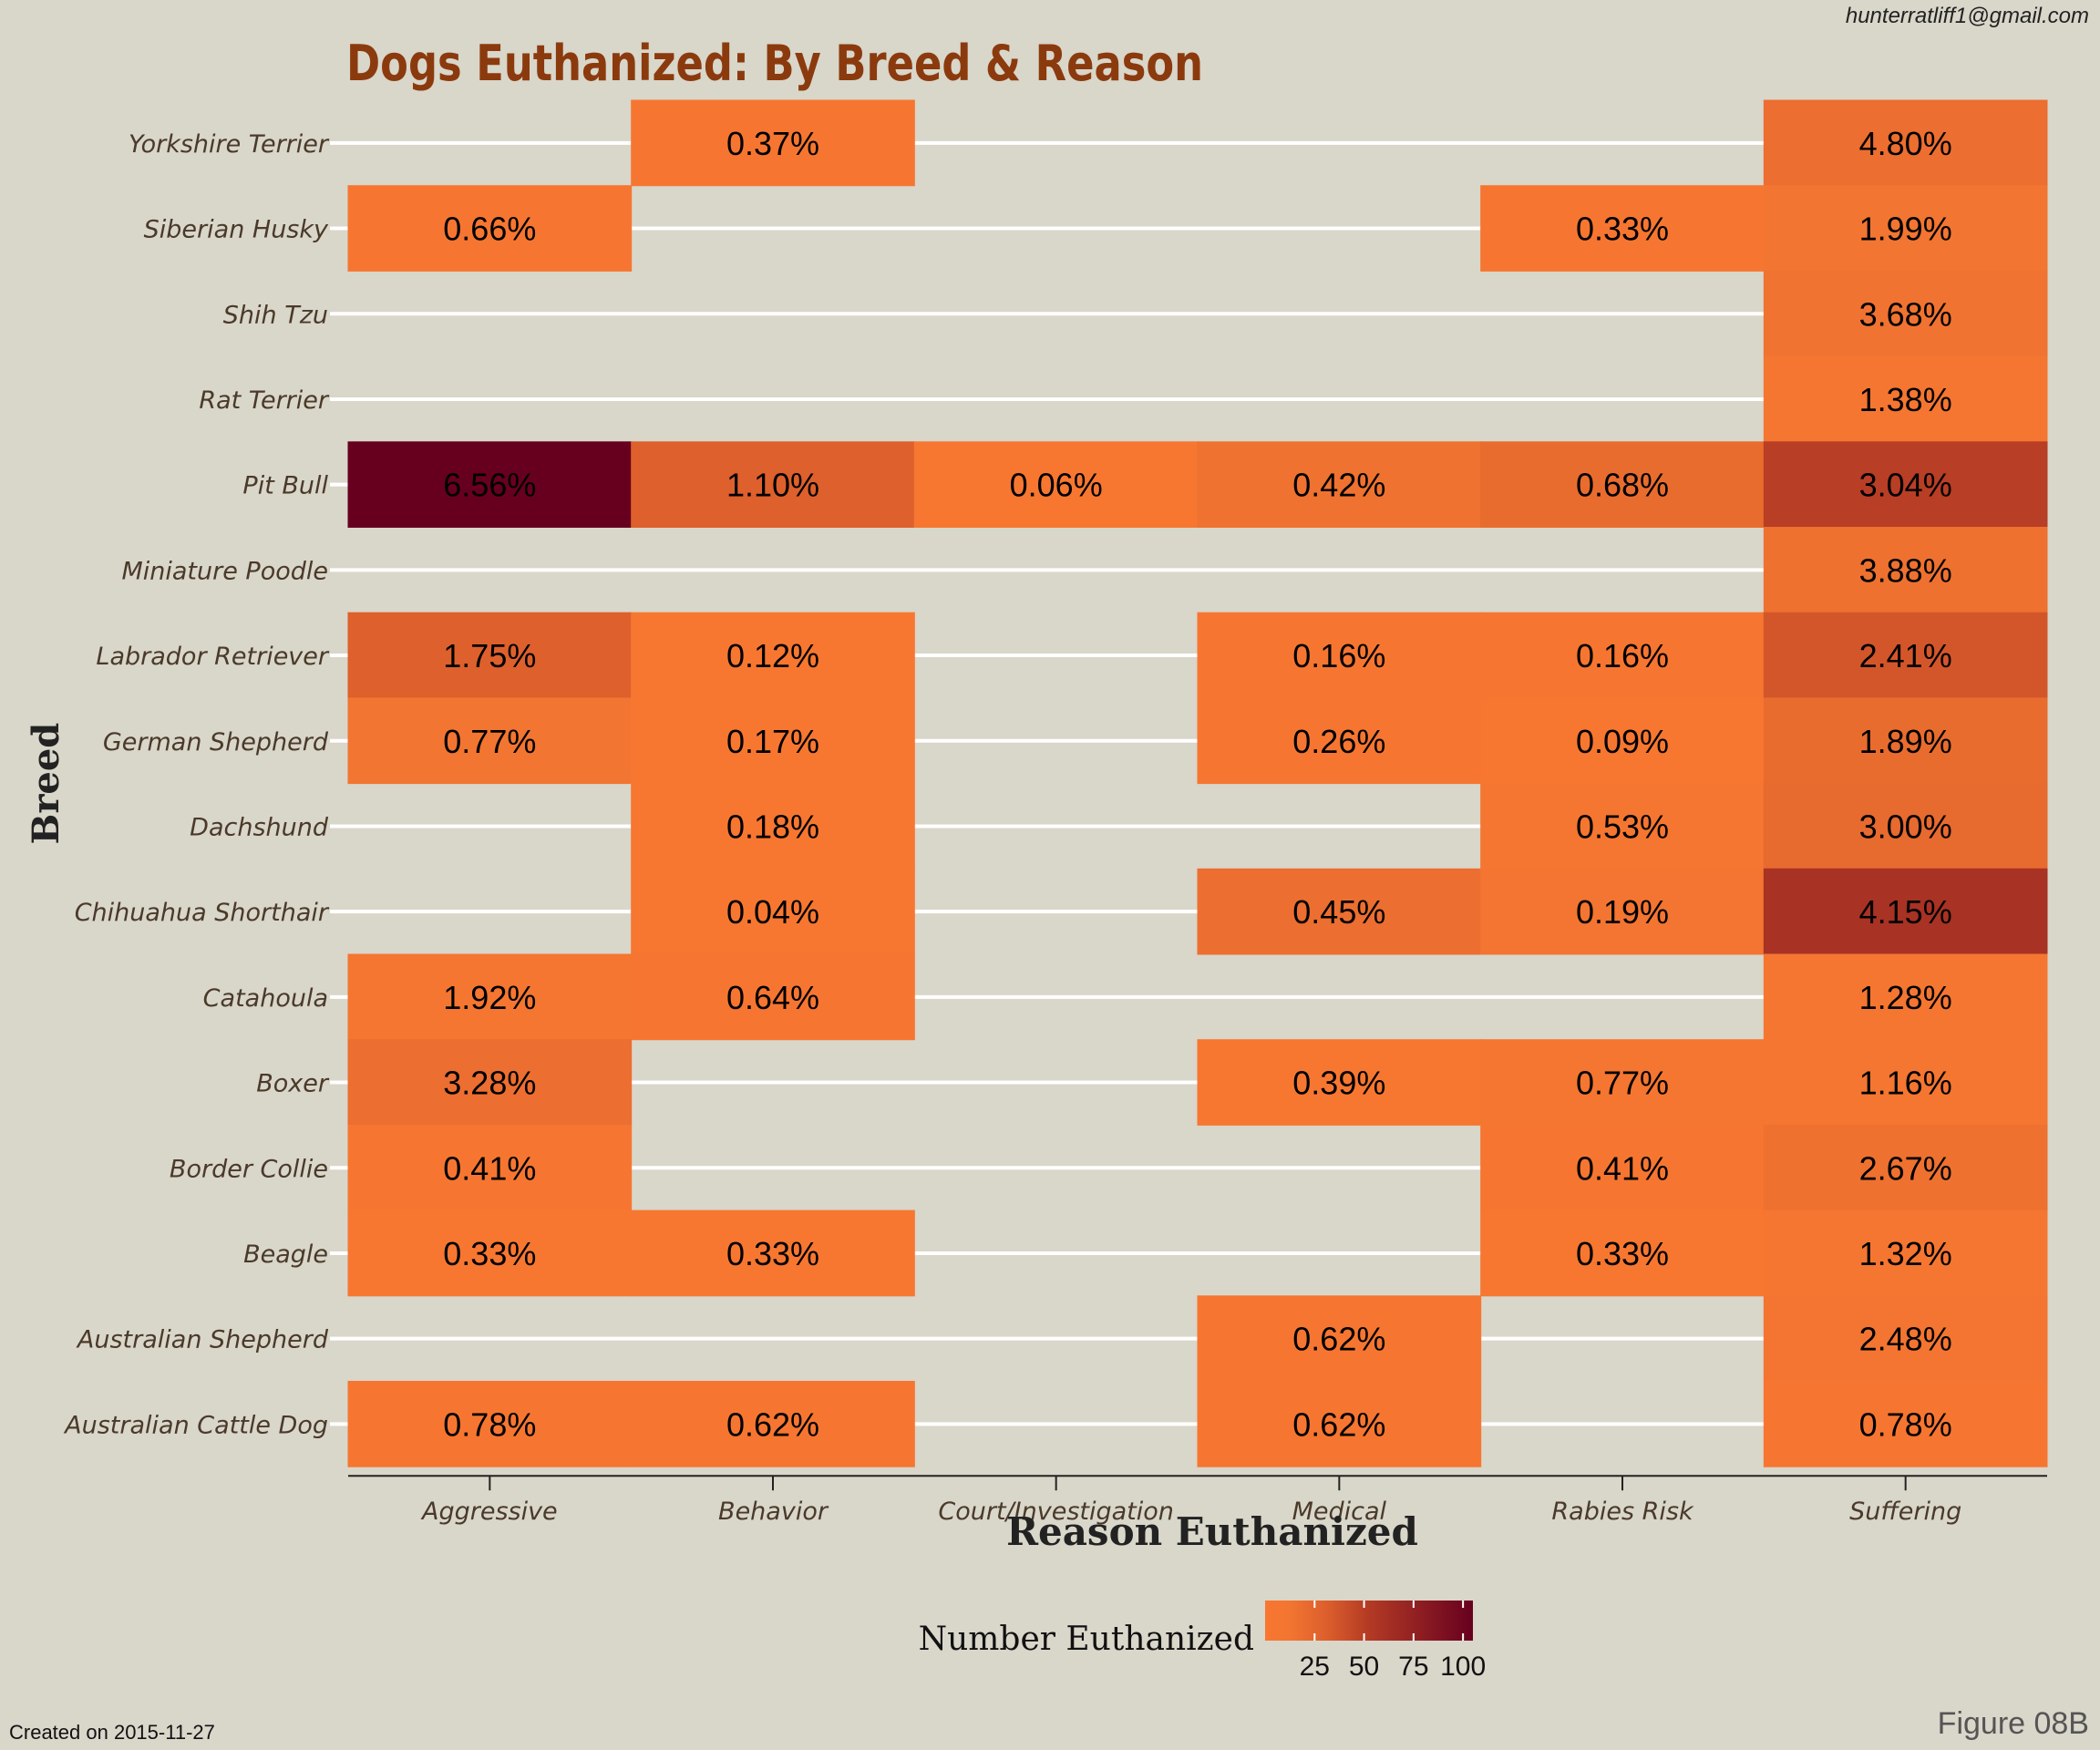  I want to click on legend-tick-label: 75, so click(1413, 1667).